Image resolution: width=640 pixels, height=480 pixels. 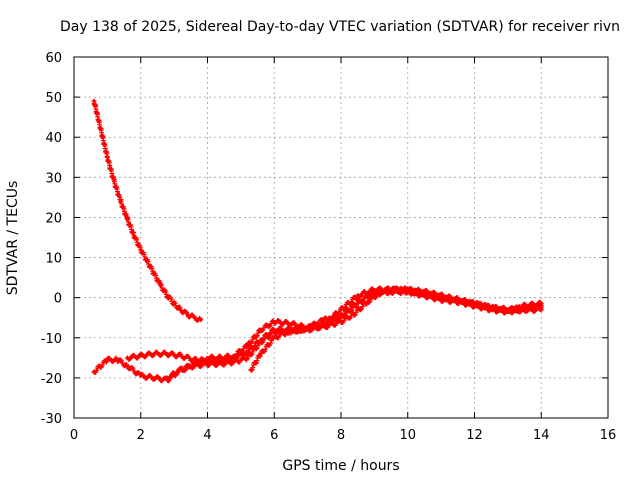 I want to click on x-tick-label: 2, so click(x=141, y=435).